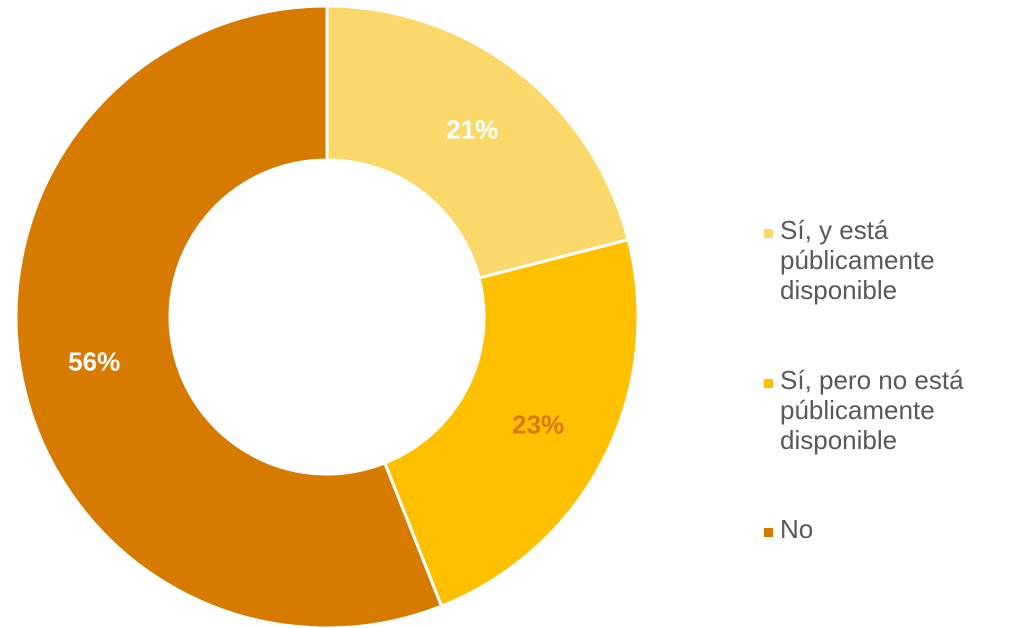 The width and height of the screenshot is (1029, 628). Describe the element at coordinates (892, 529) in the screenshot. I see `legend-item-no: No` at that location.